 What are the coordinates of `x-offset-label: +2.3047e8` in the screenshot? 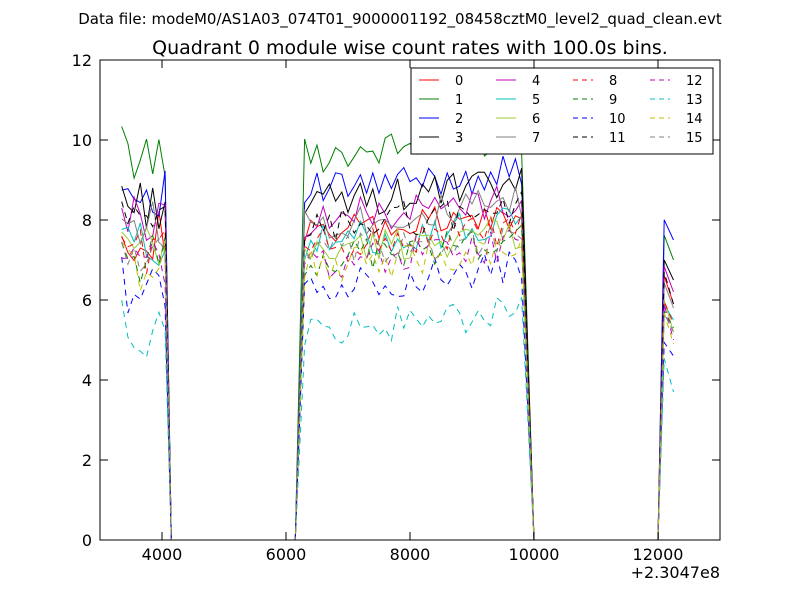 It's located at (675, 572).